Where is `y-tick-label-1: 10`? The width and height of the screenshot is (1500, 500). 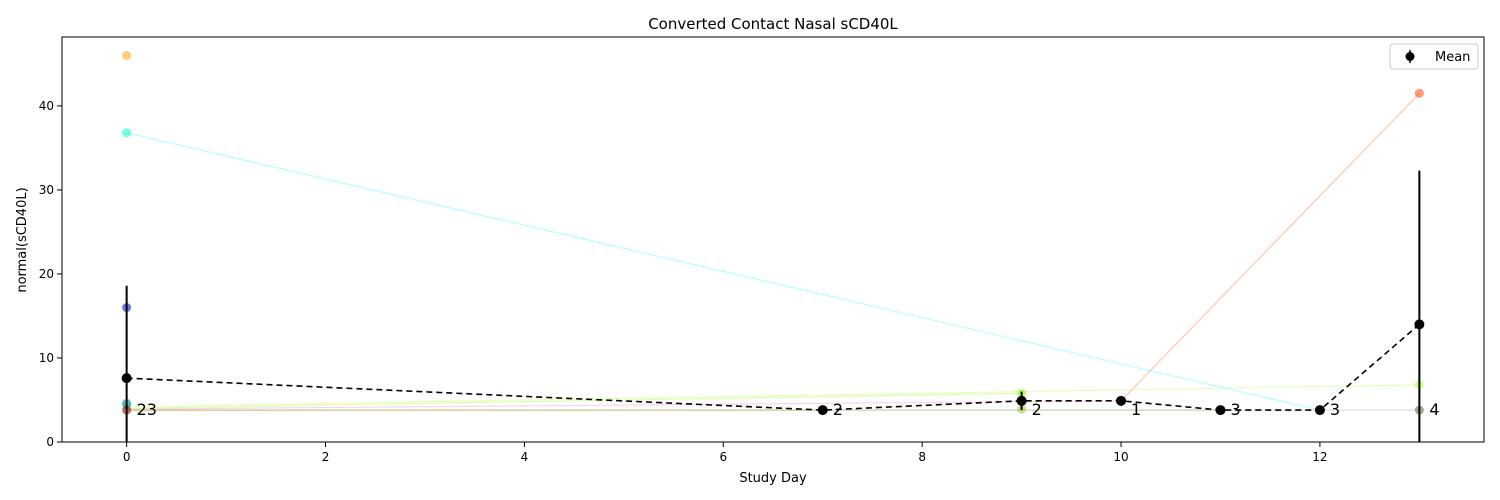
y-tick-label-1: 10 is located at coordinates (46, 358).